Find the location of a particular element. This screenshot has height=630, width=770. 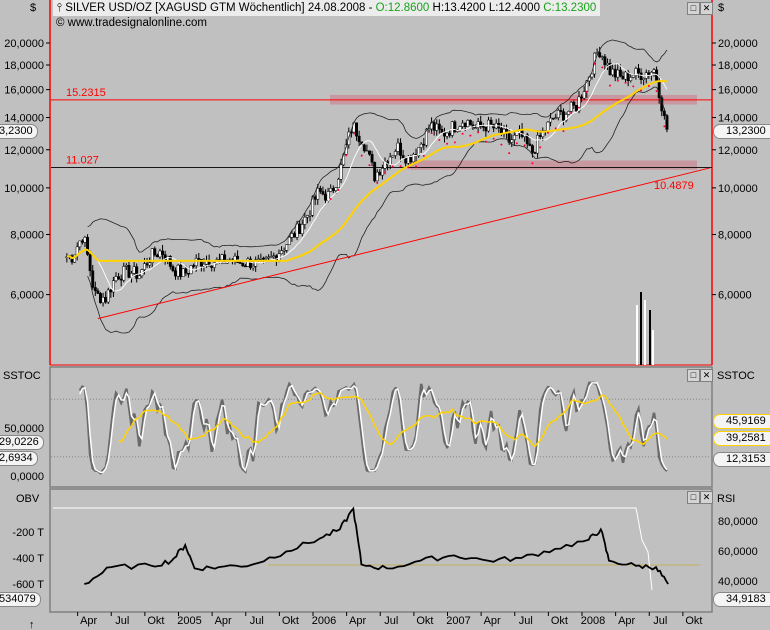

price-tick-left: 18,0000 is located at coordinates (24, 66).